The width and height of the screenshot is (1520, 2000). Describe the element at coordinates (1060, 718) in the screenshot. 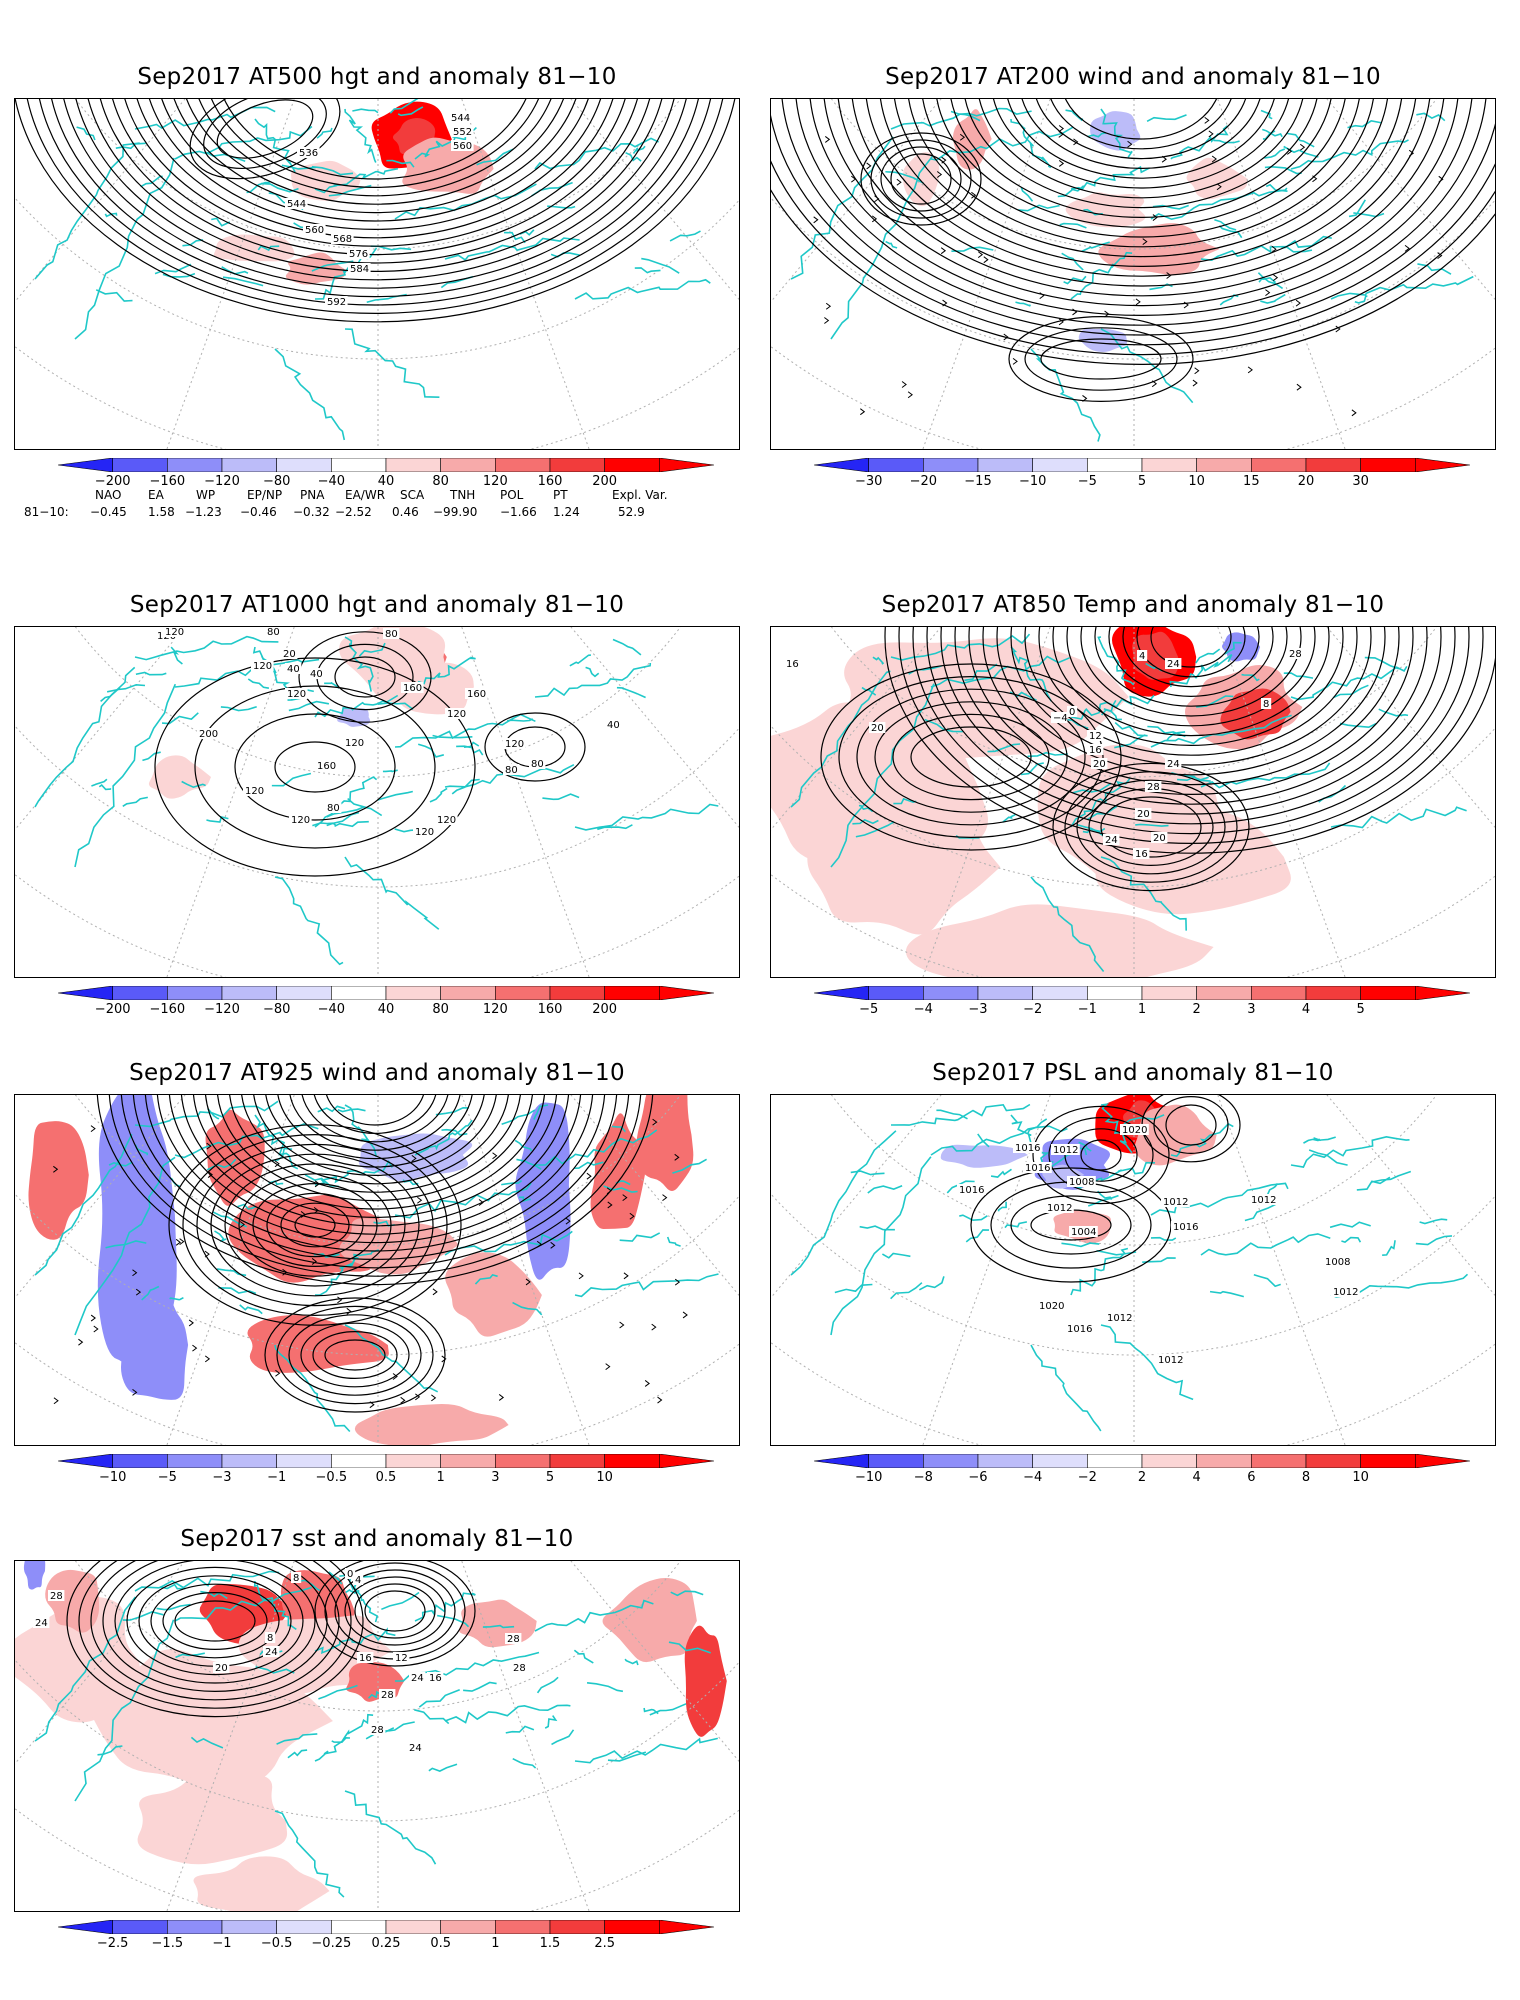

I see `contour-label: −4` at that location.